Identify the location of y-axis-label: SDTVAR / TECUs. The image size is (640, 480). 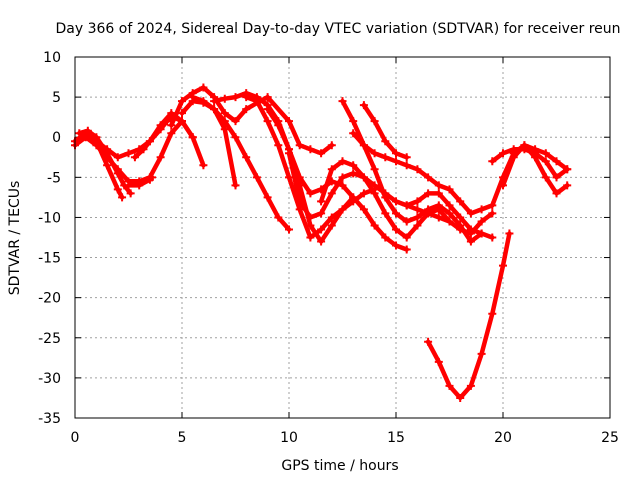
(15, 238).